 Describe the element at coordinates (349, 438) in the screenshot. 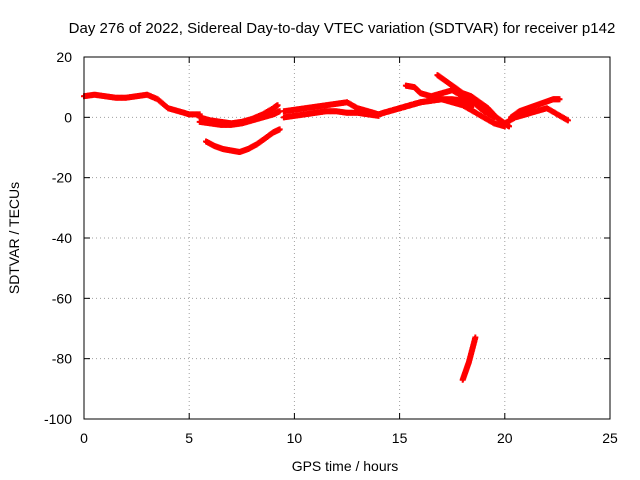

I see `x-tick-labels: 0 5 10 15 20 25` at that location.